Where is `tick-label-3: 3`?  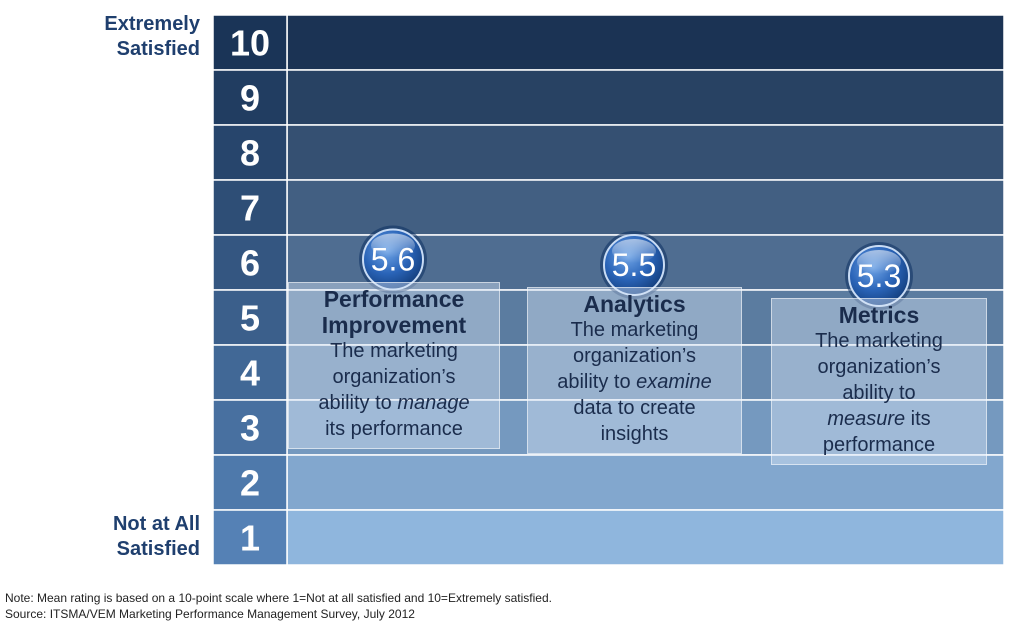 tick-label-3: 3 is located at coordinates (250, 428).